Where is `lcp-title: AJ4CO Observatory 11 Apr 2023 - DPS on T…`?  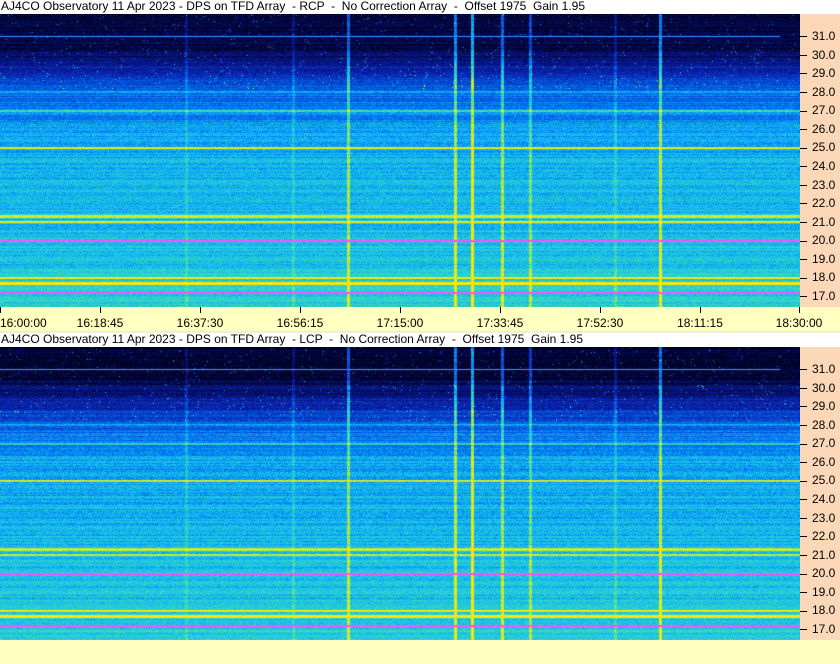 lcp-title: AJ4CO Observatory 11 Apr 2023 - DPS on T… is located at coordinates (420, 340).